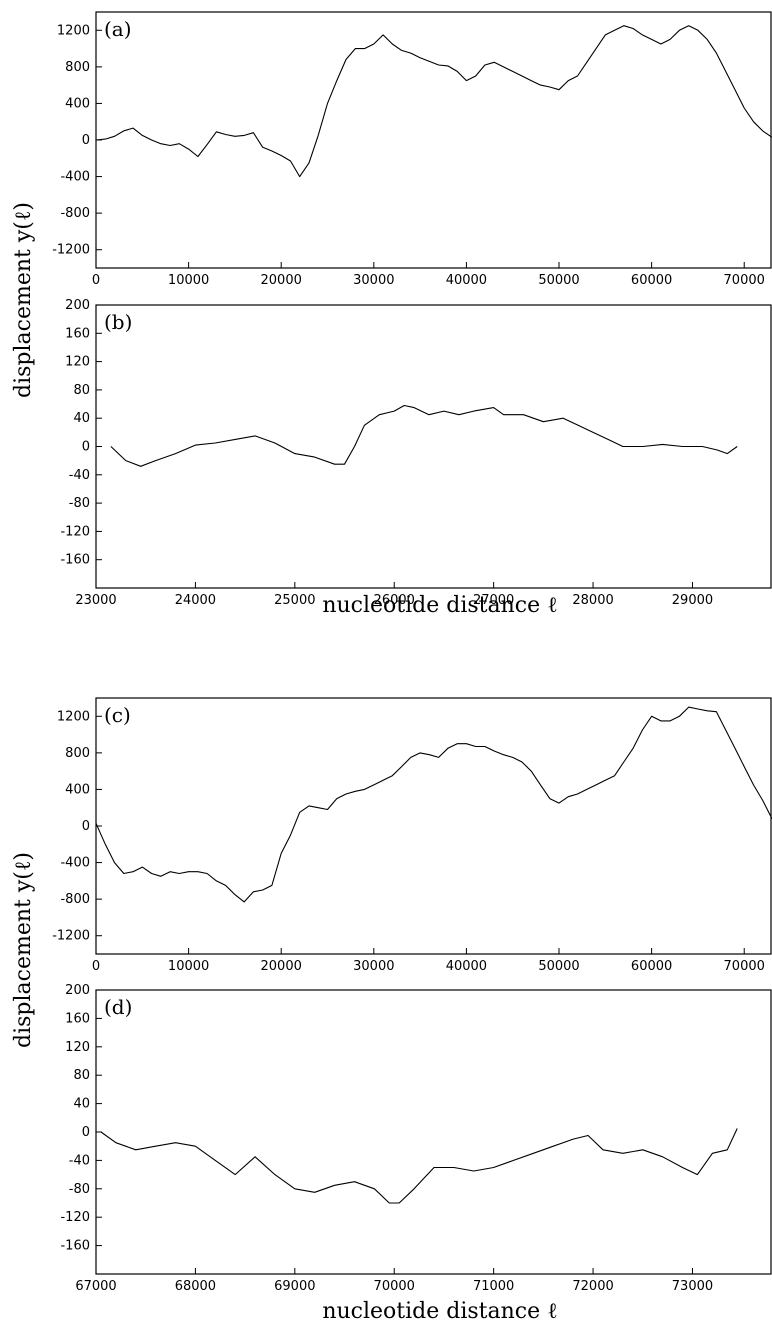 This screenshot has width=772, height=1328. I want to click on x-tick-label: 26000, so click(394, 600).